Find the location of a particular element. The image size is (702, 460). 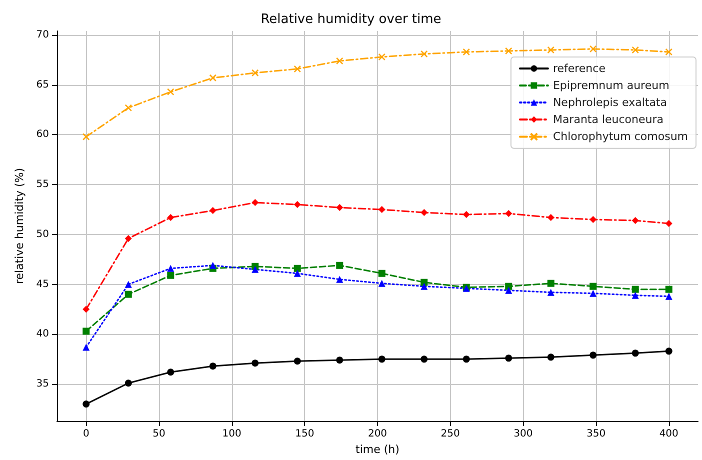

y-axis-title: relative humidity (%) is located at coordinates (19, 226).